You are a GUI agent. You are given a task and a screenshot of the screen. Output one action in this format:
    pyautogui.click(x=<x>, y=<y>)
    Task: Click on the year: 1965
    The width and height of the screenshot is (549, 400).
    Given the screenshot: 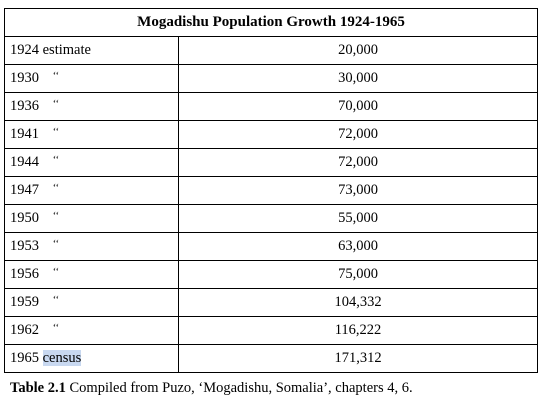 What is the action you would take?
    pyautogui.click(x=24, y=358)
    